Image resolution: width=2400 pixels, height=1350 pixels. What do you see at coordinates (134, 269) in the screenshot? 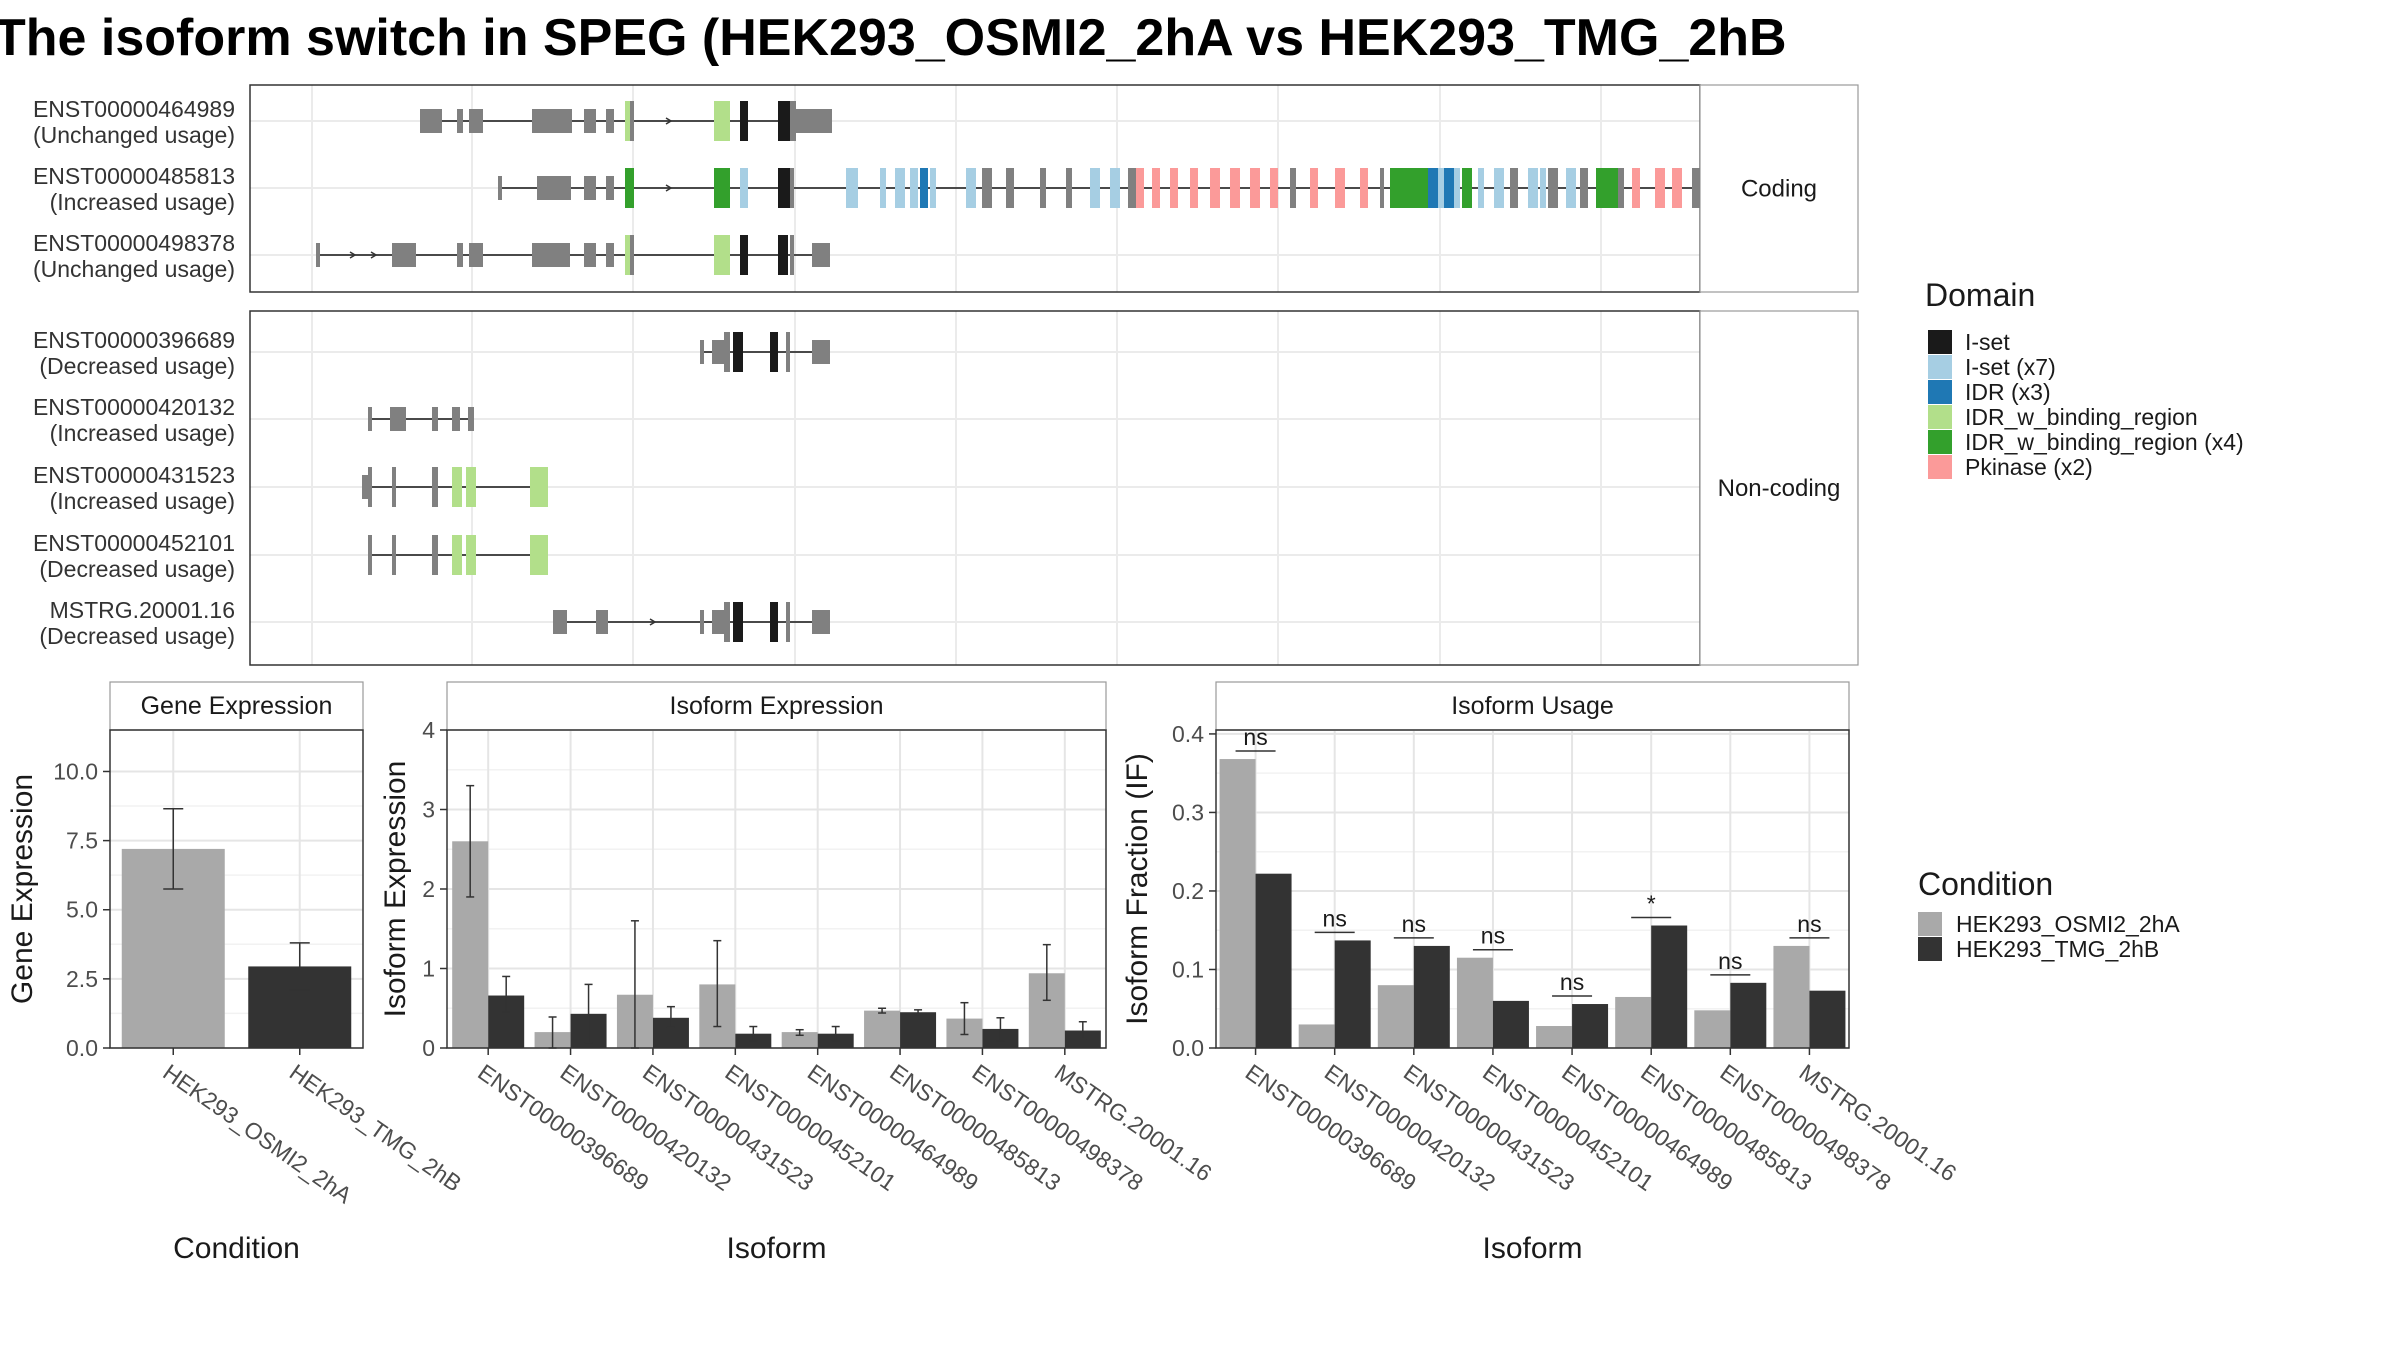
I see `transcript-usage: (Unchanged usage)` at bounding box center [134, 269].